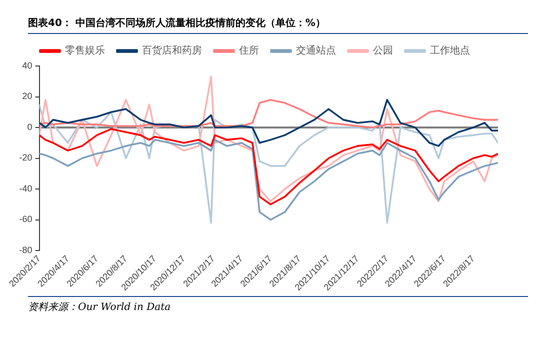 The width and height of the screenshot is (550, 341). What do you see at coordinates (25, 157) in the screenshot?
I see `y-tick-label: -20` at bounding box center [25, 157].